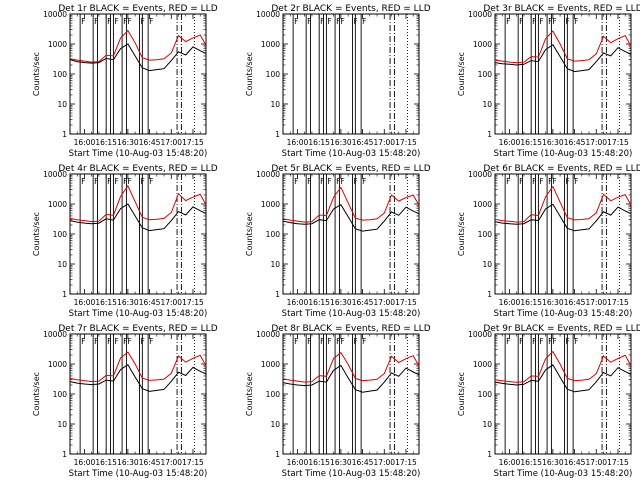 This screenshot has width=640, height=480. I want to click on panel-title: Det 4r BLACK = Events, RED = LLD, so click(137, 169).